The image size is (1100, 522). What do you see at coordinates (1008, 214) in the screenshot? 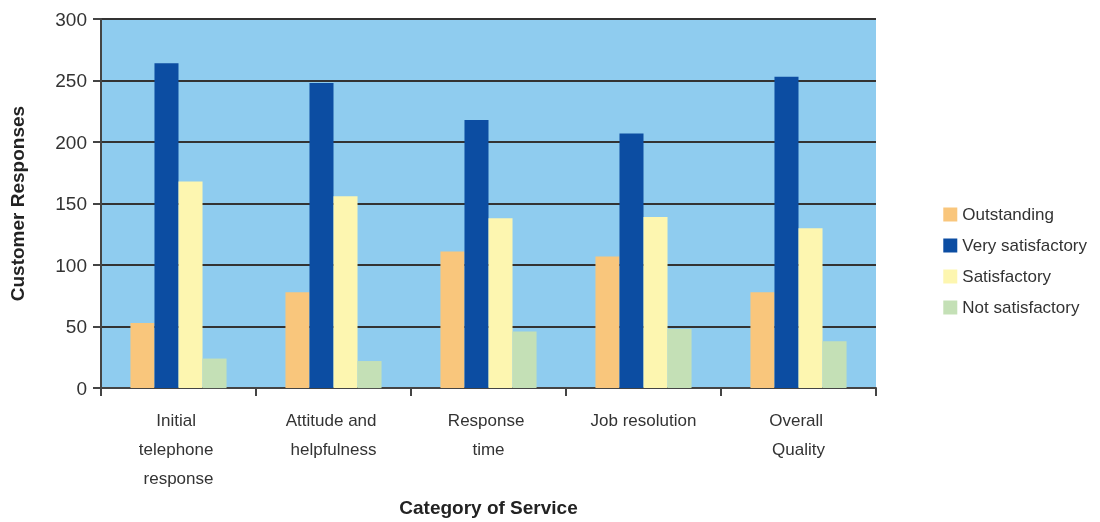
I see `legend-label: Outstanding` at bounding box center [1008, 214].